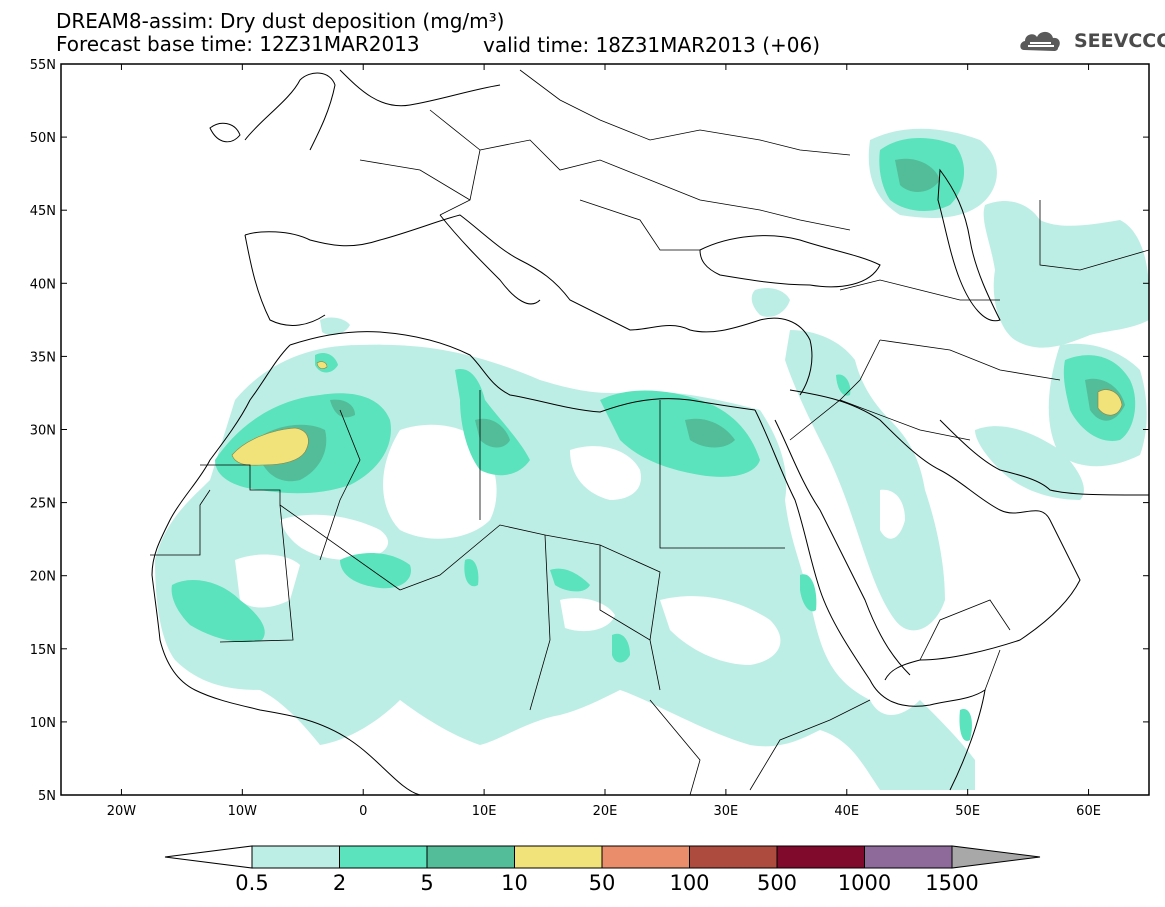  What do you see at coordinates (47, 796) in the screenshot?
I see `lat-tick-label: 5N` at bounding box center [47, 796].